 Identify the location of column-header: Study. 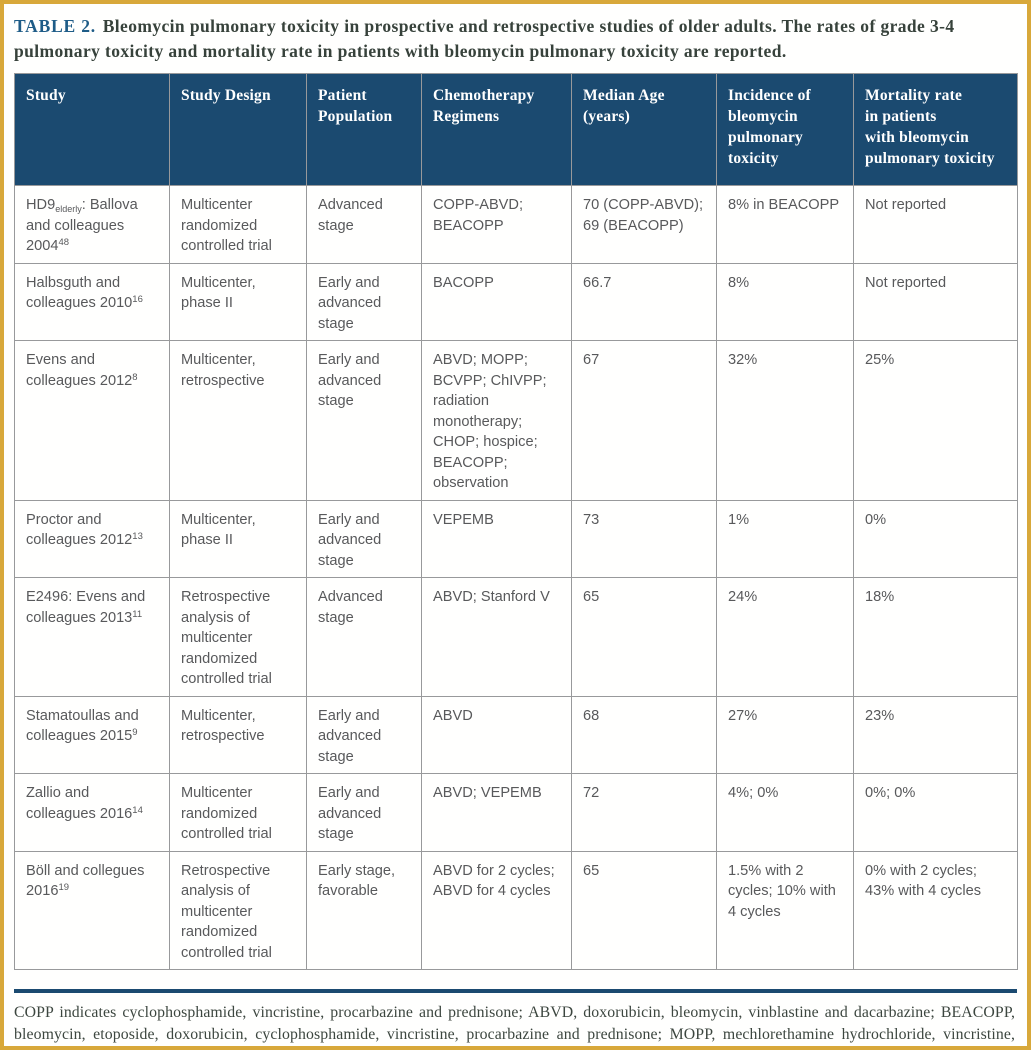
(92, 129).